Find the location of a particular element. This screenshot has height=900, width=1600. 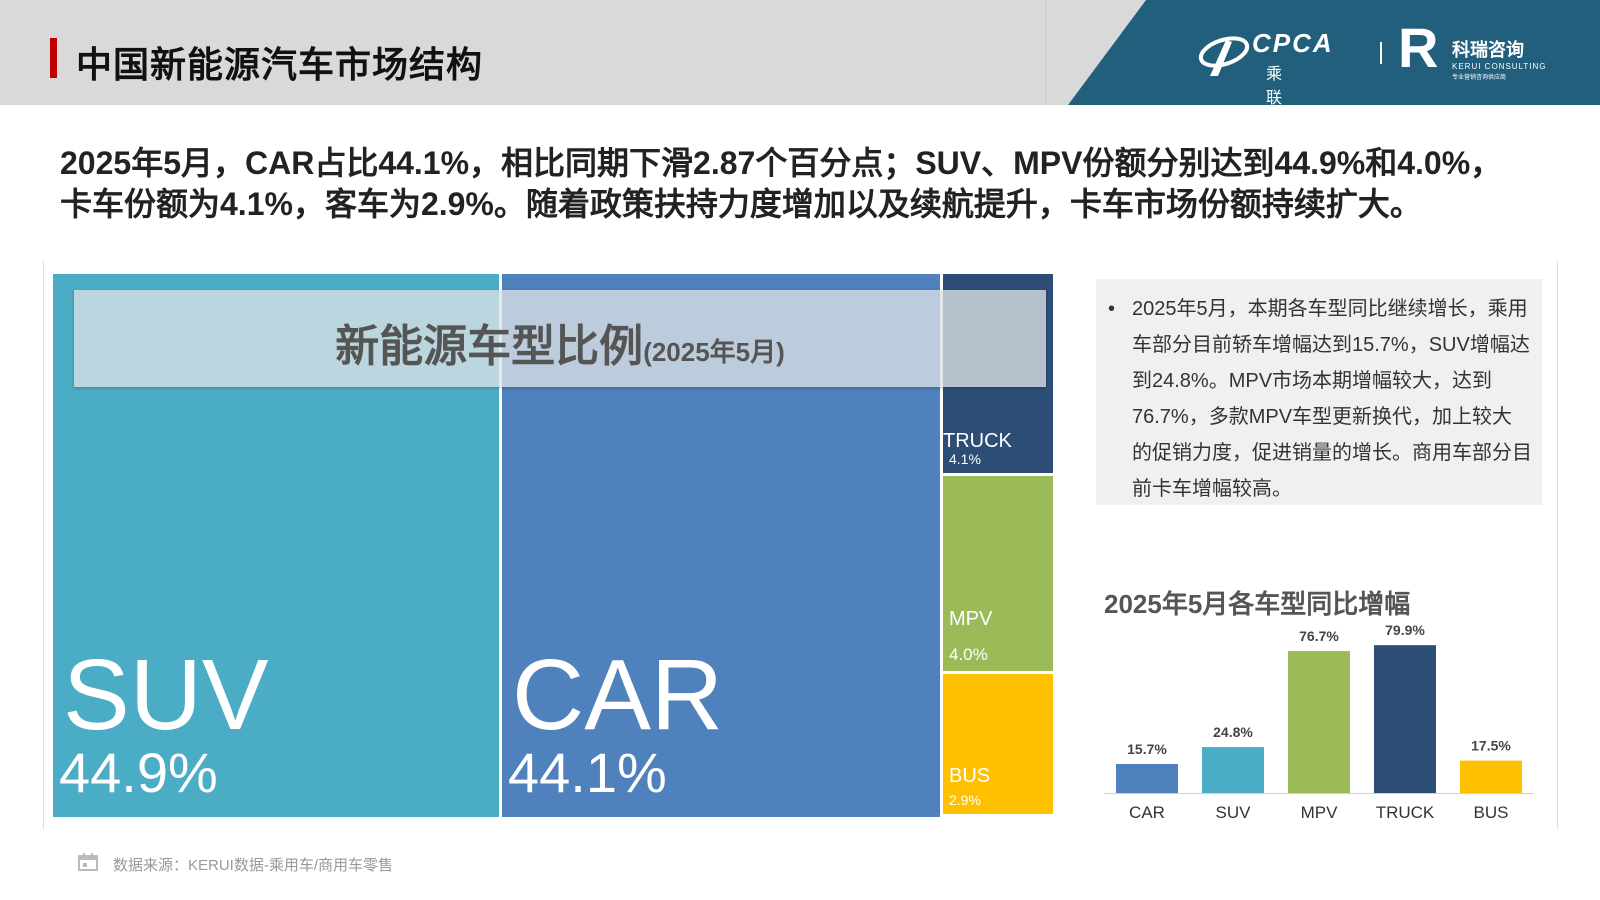

cpca-name-cn: 乘联分会 is located at coordinates (1276, 110).